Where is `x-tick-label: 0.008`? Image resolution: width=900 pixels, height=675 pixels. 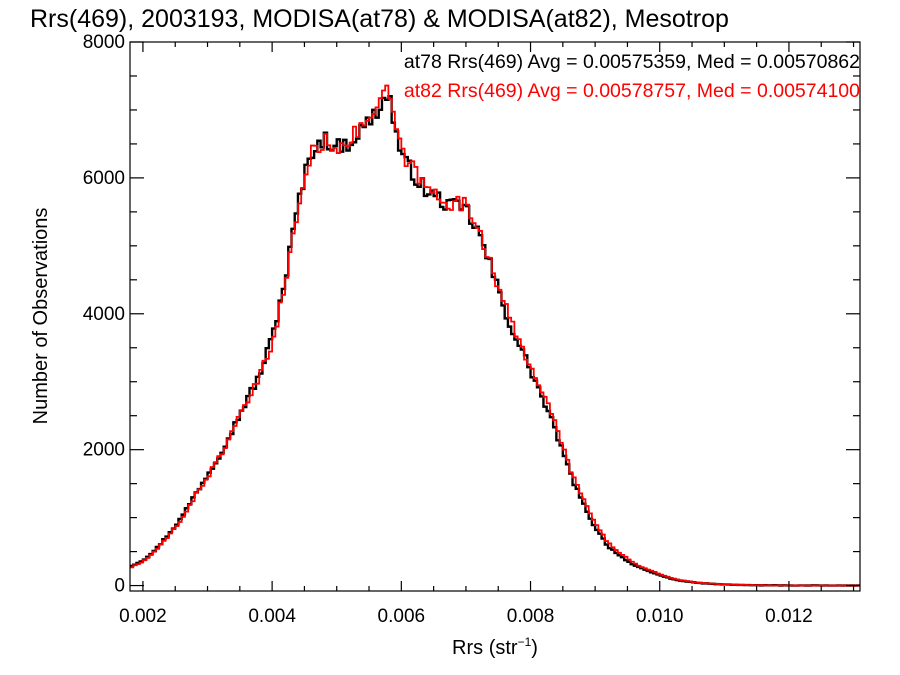 x-tick-label: 0.008 is located at coordinates (531, 616).